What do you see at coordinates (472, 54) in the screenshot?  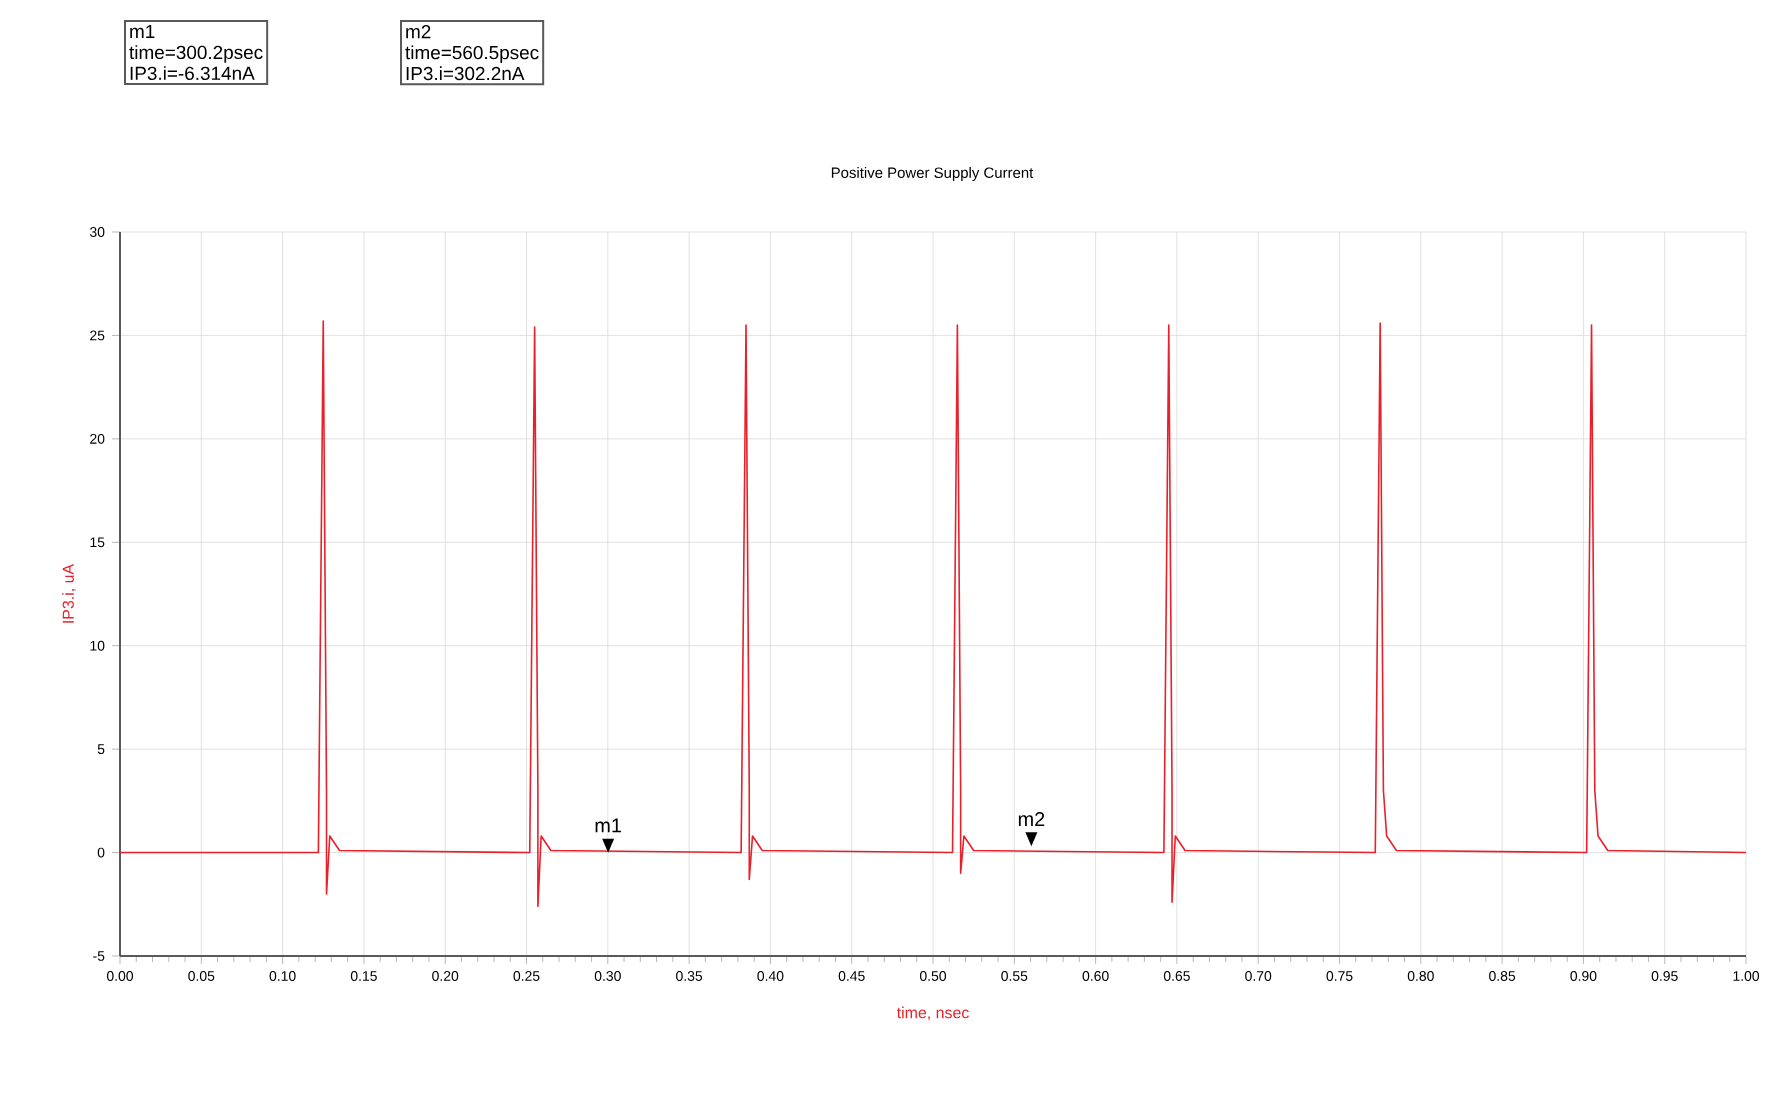 I see `text: time=560.5psec` at bounding box center [472, 54].